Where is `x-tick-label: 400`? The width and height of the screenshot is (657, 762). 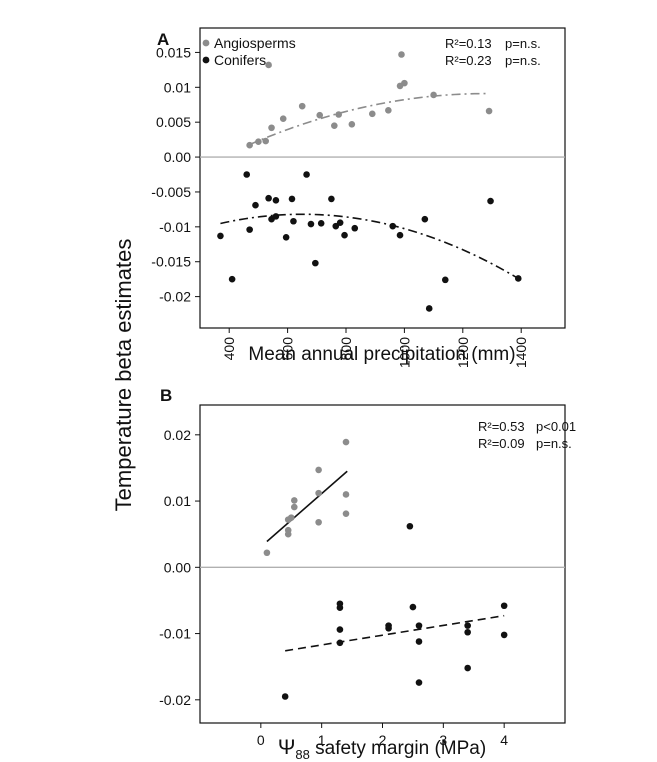
x-tick-label: 400 is located at coordinates (229, 349).